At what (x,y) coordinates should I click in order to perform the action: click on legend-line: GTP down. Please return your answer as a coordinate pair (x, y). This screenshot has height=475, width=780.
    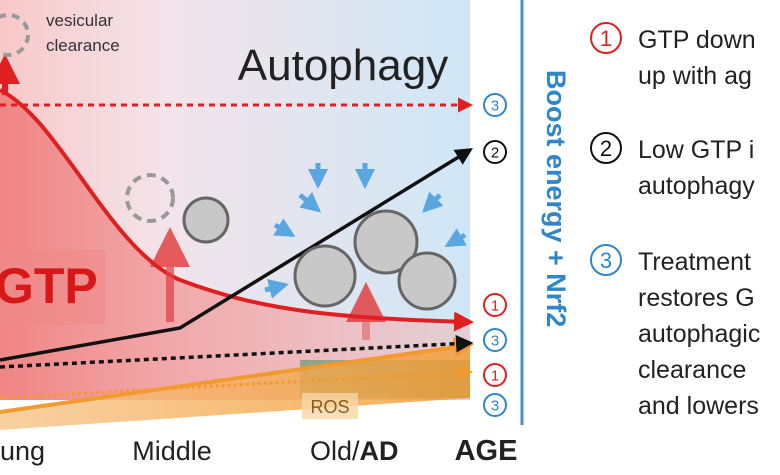
    Looking at the image, I should click on (697, 40).